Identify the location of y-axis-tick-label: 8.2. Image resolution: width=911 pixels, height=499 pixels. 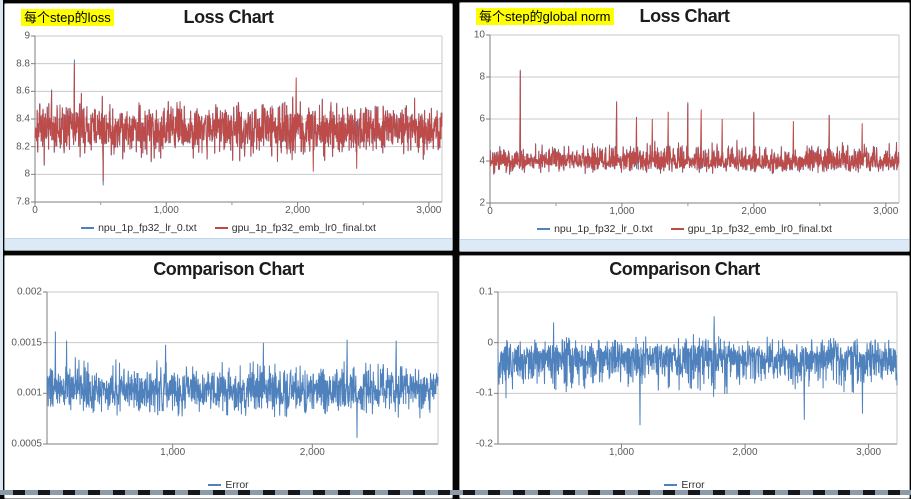
(23, 147).